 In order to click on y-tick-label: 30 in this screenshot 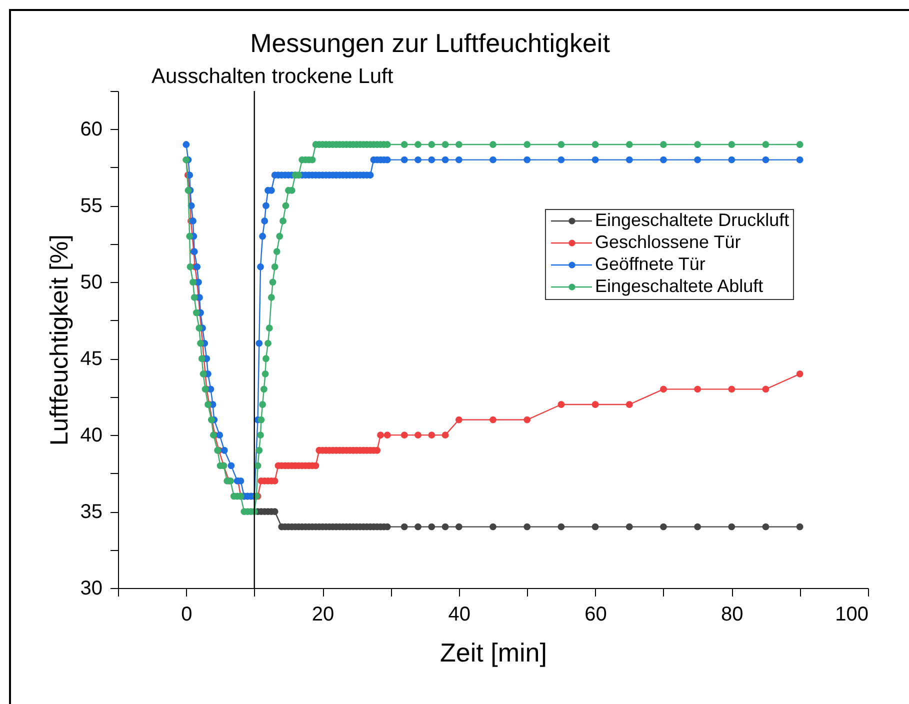, I will do `click(91, 589)`.